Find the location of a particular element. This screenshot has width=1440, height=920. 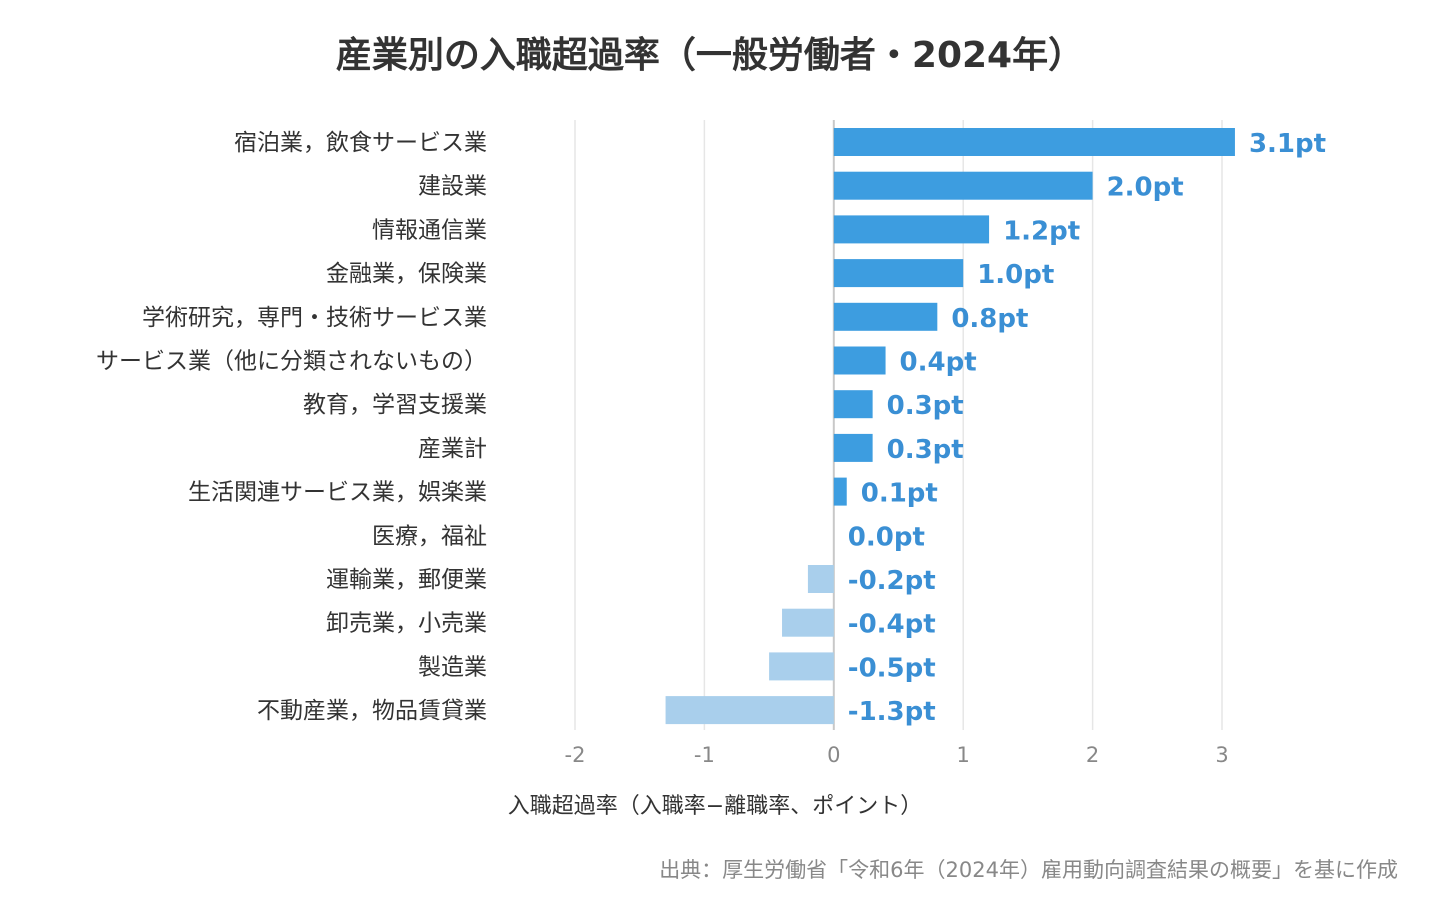

category-label-2: 情報通信業 is located at coordinates (429, 230).